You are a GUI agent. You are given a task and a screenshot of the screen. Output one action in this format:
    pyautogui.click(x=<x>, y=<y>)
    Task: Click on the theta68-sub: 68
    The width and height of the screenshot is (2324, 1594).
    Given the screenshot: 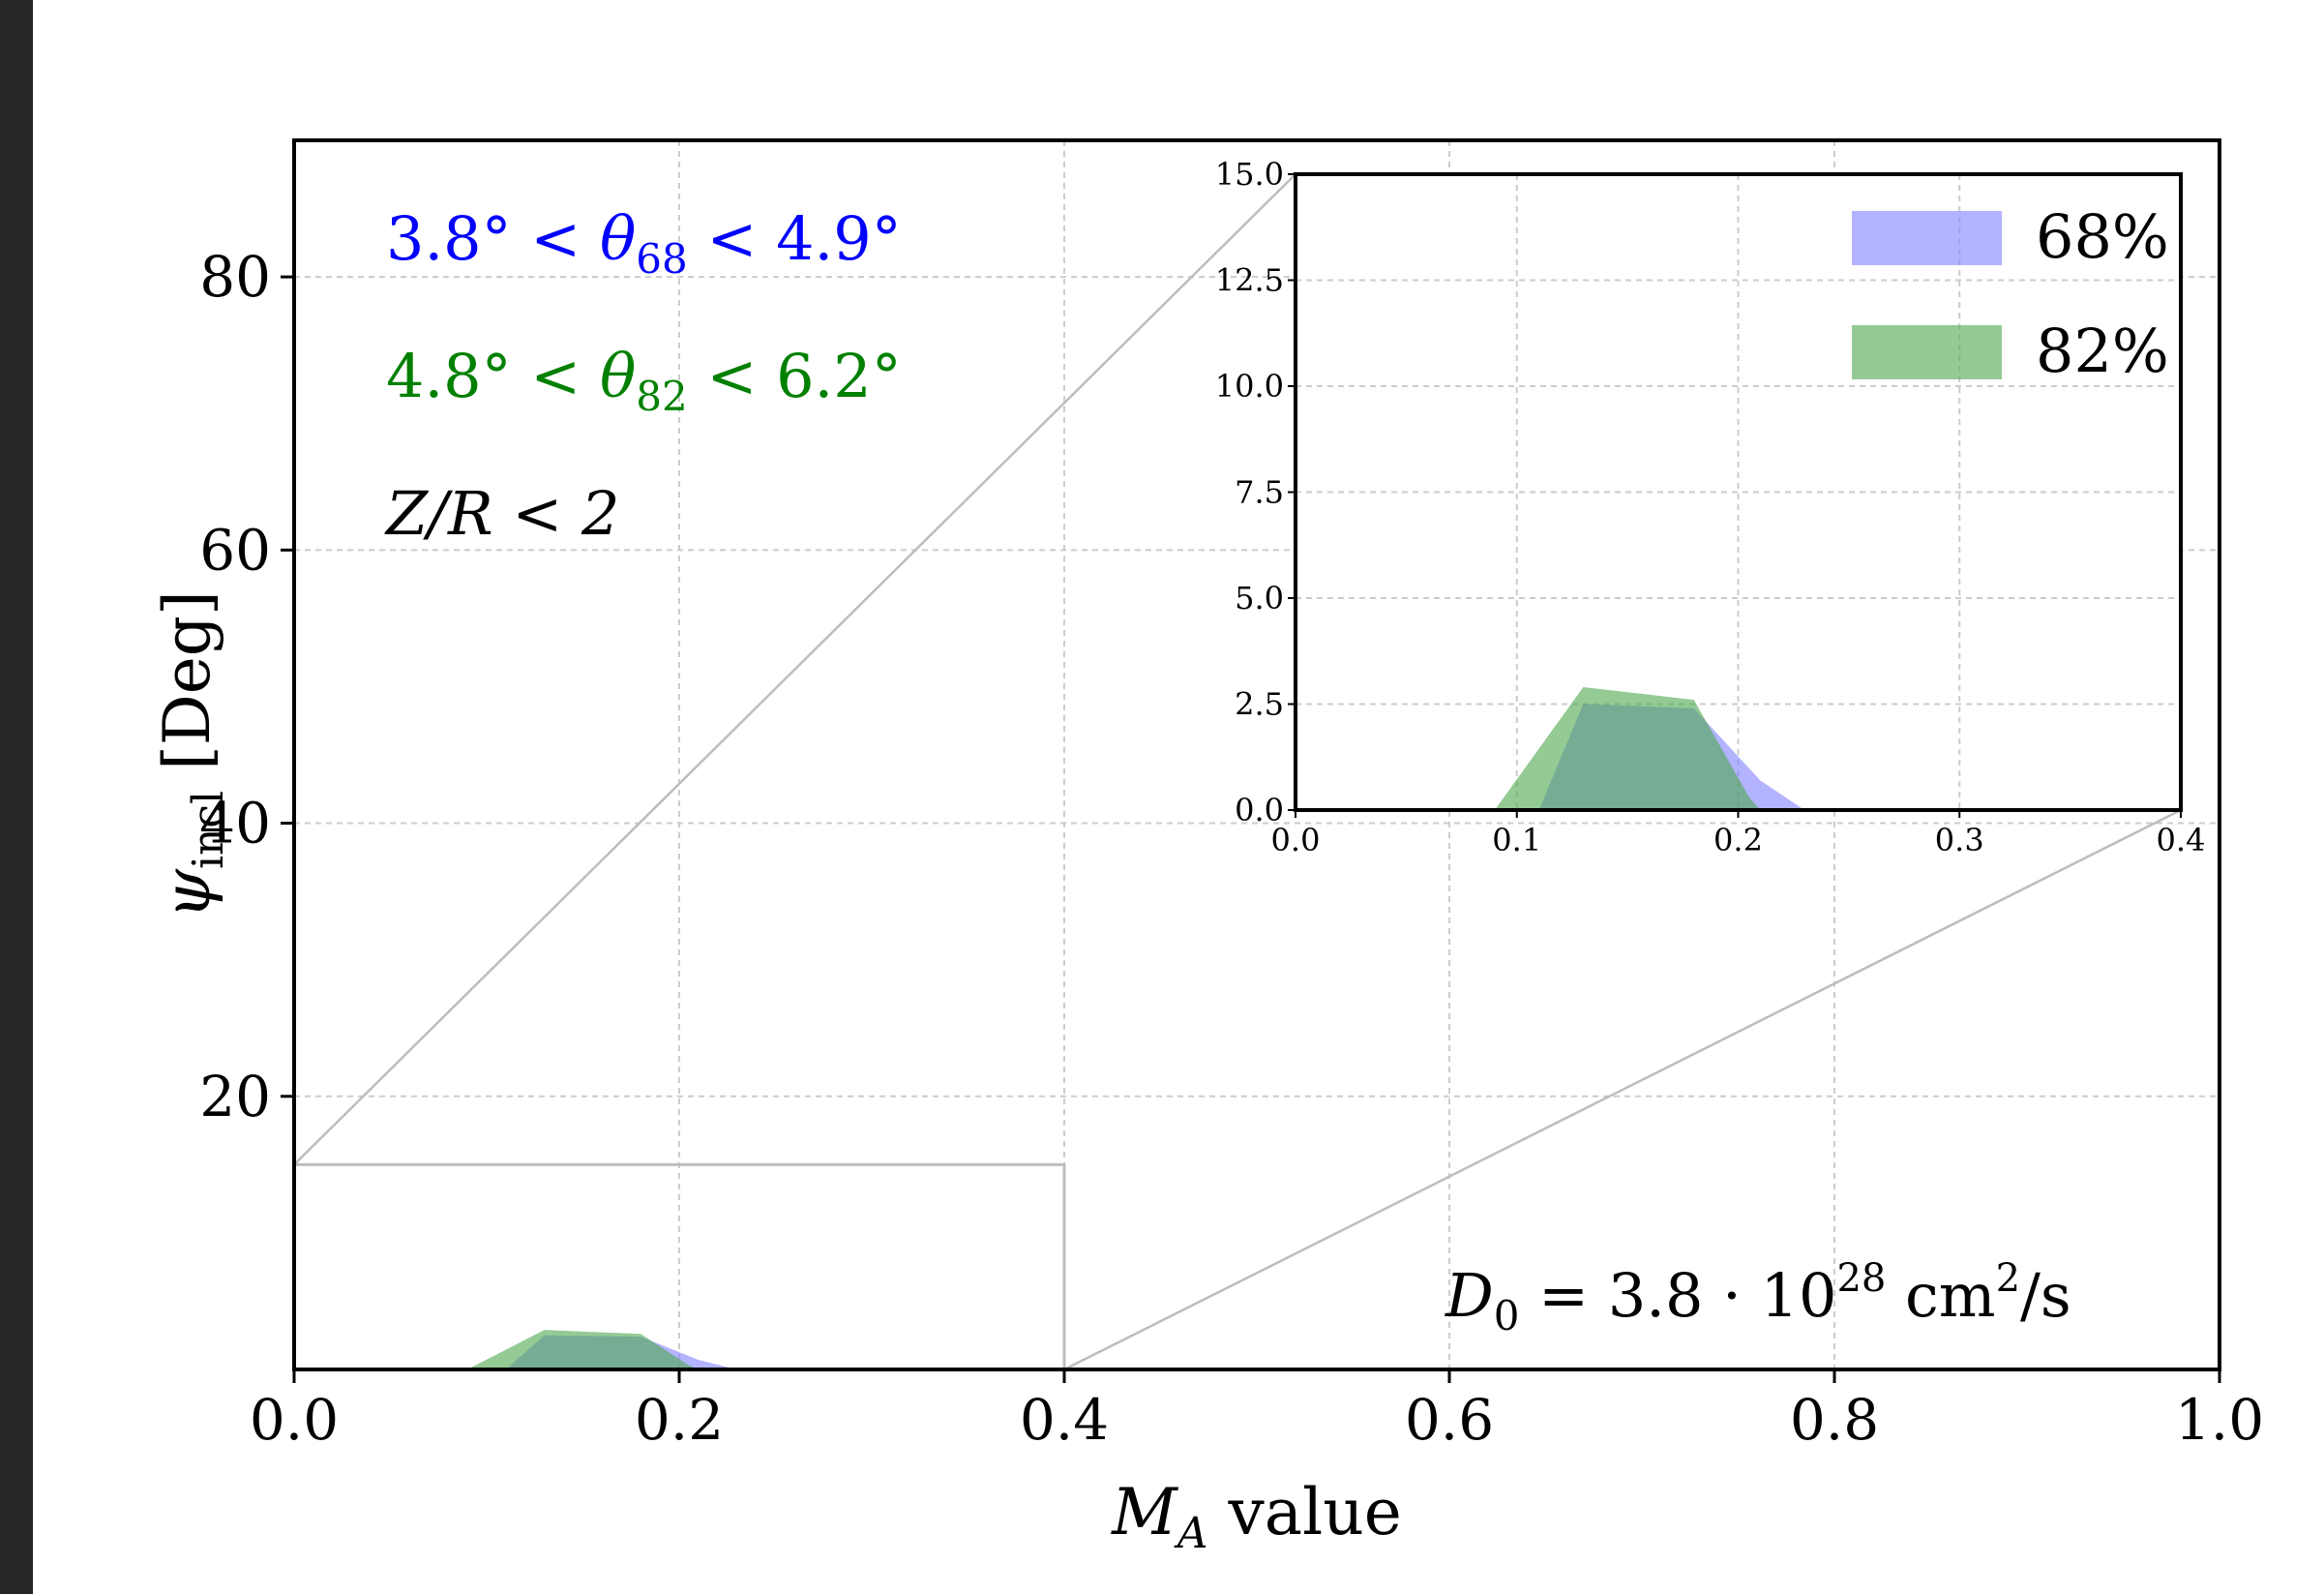 What is the action you would take?
    pyautogui.click(x=662, y=259)
    